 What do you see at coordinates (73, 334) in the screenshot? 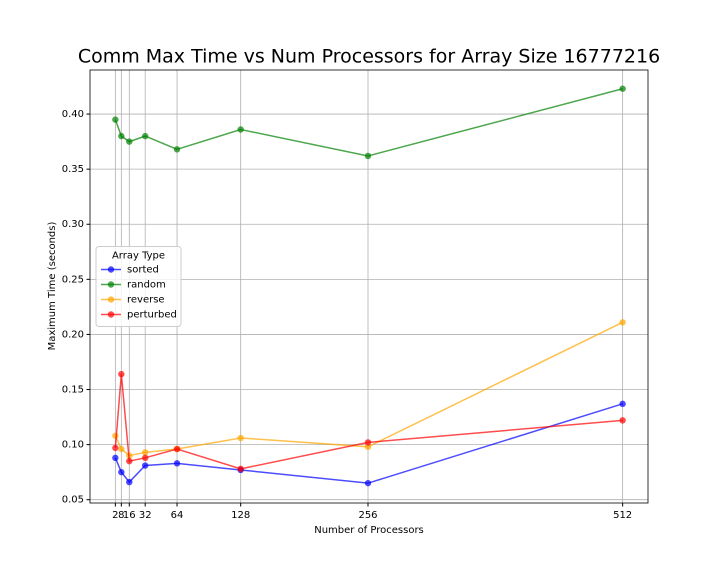
I see `y-tick-label: 0.20` at bounding box center [73, 334].